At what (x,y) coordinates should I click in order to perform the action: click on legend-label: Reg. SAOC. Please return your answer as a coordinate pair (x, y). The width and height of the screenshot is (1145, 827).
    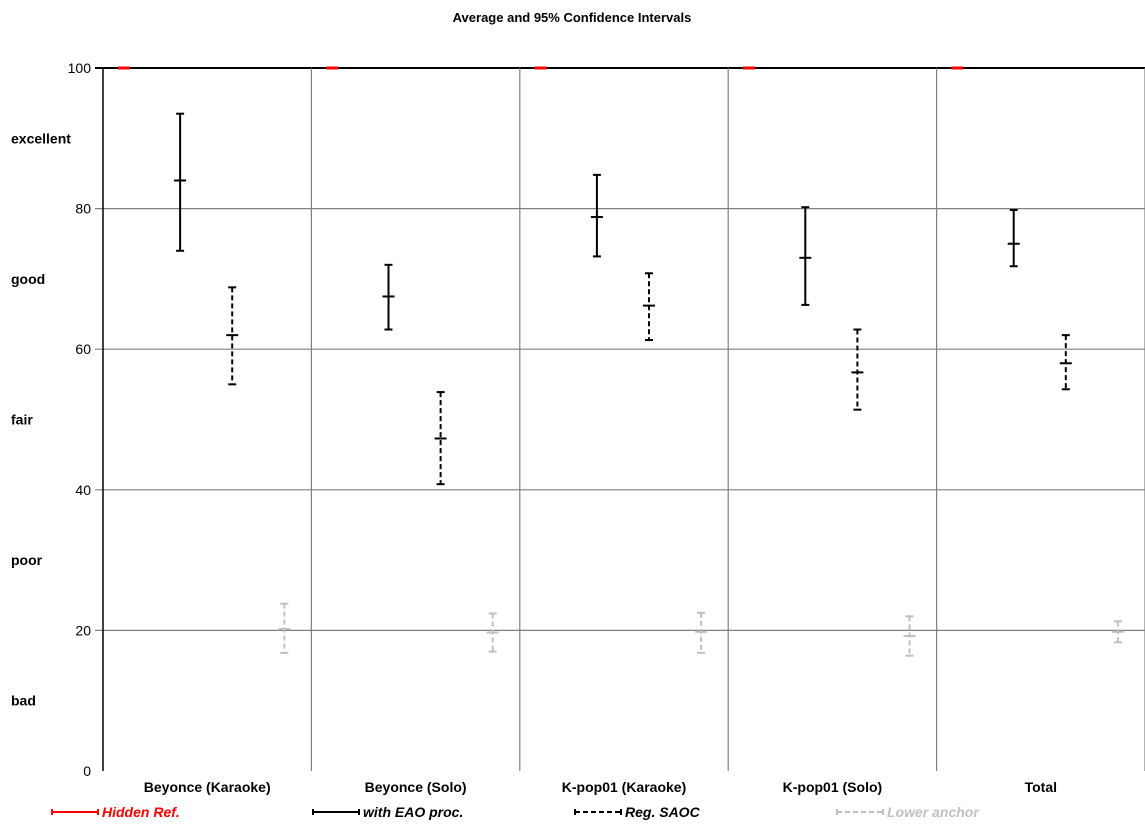
    Looking at the image, I should click on (663, 812).